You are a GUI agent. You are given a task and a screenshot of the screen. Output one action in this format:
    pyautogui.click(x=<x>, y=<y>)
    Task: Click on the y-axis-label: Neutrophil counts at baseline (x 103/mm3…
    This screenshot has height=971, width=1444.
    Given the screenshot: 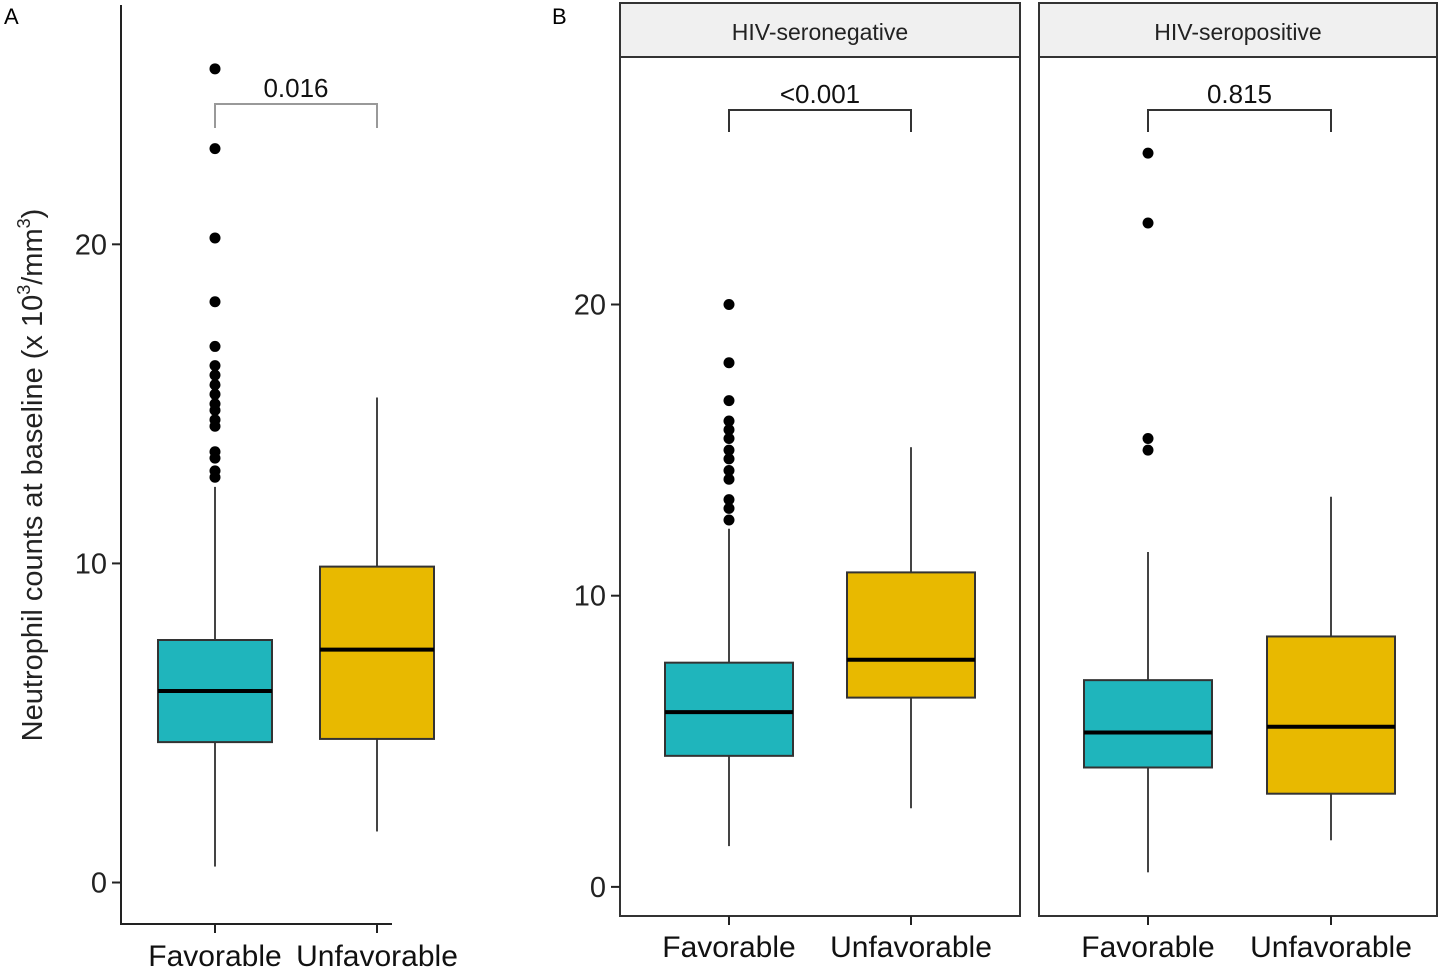 What is the action you would take?
    pyautogui.click(x=31, y=475)
    